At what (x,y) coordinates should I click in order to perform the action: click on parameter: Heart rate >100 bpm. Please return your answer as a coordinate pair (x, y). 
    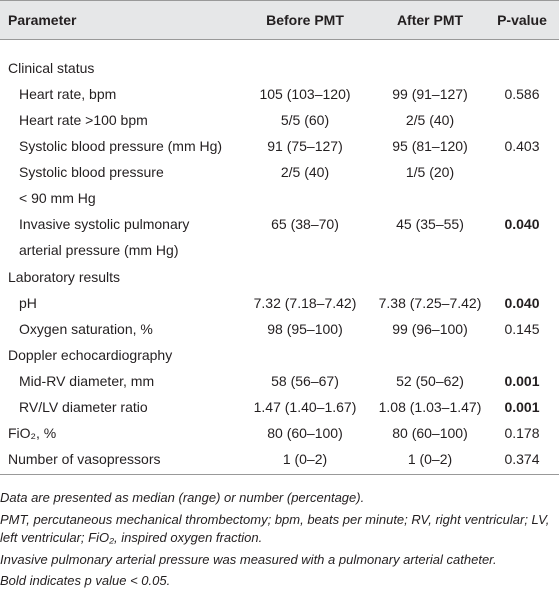
    Looking at the image, I should click on (83, 120).